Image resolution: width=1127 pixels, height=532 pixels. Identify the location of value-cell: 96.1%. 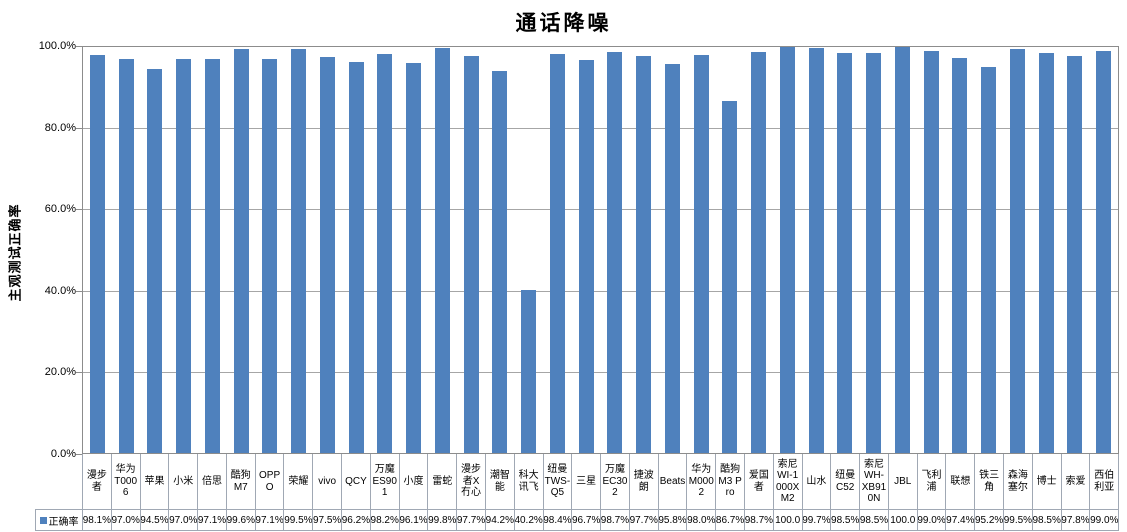
(414, 520).